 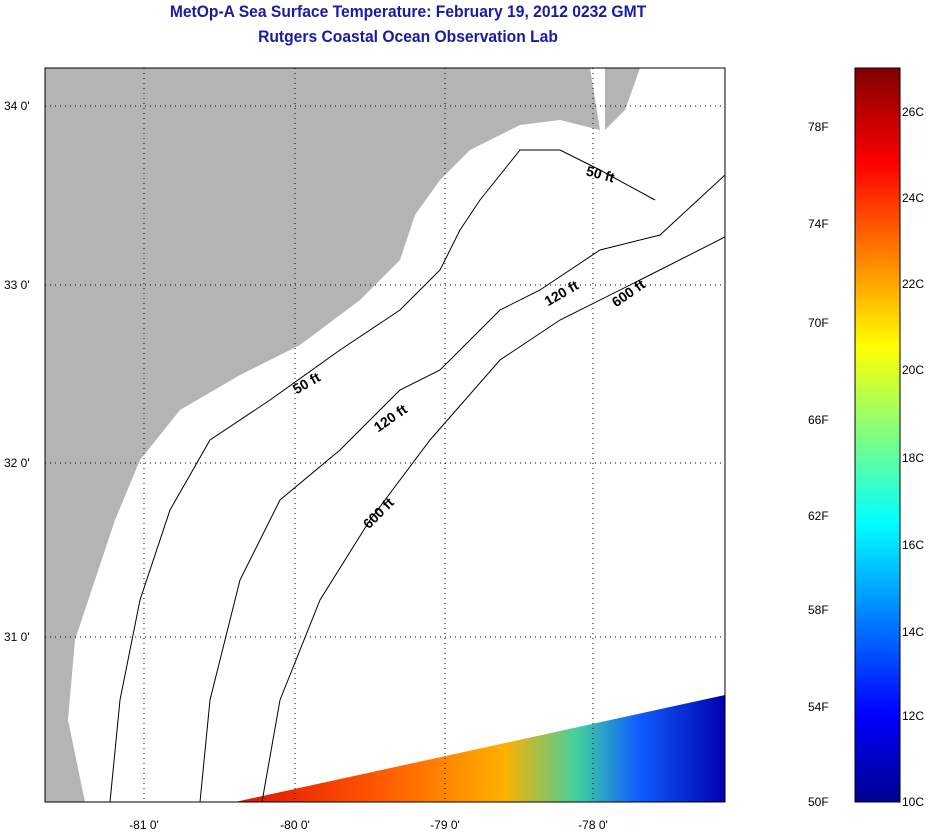 I want to click on lon-label: -81 0', so click(x=144, y=825).